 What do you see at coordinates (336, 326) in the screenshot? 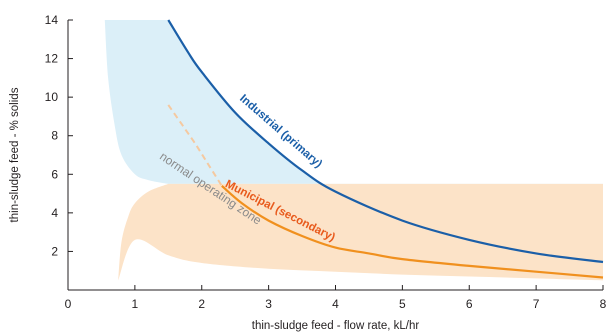
I see `x-axis-title: thin-sludge feed - flow rate, kL/hr` at bounding box center [336, 326].